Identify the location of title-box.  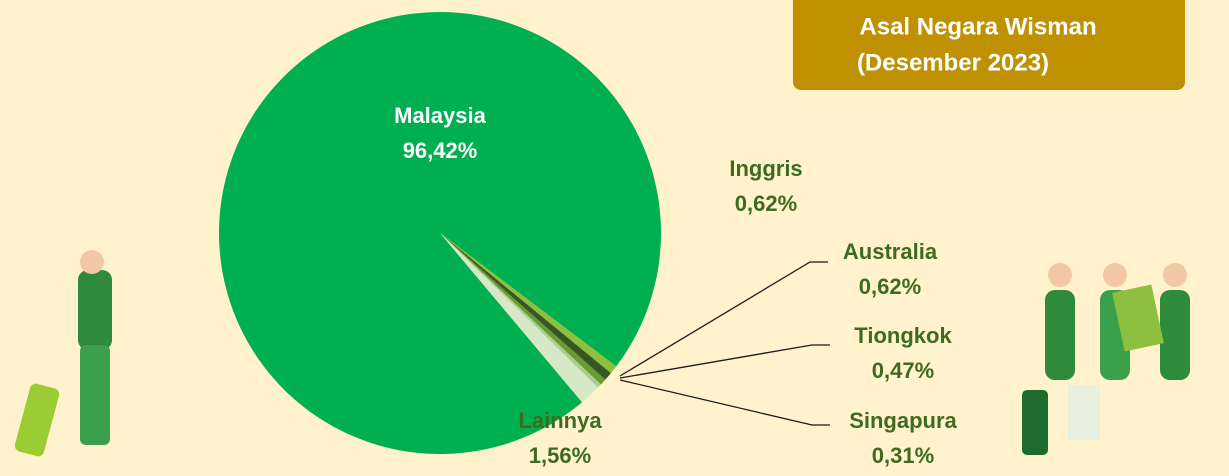
(989, 45).